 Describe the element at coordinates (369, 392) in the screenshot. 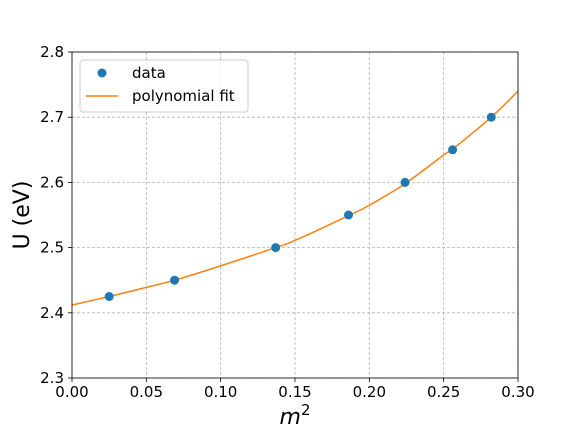

I see `x-tick-label: 0.20` at that location.